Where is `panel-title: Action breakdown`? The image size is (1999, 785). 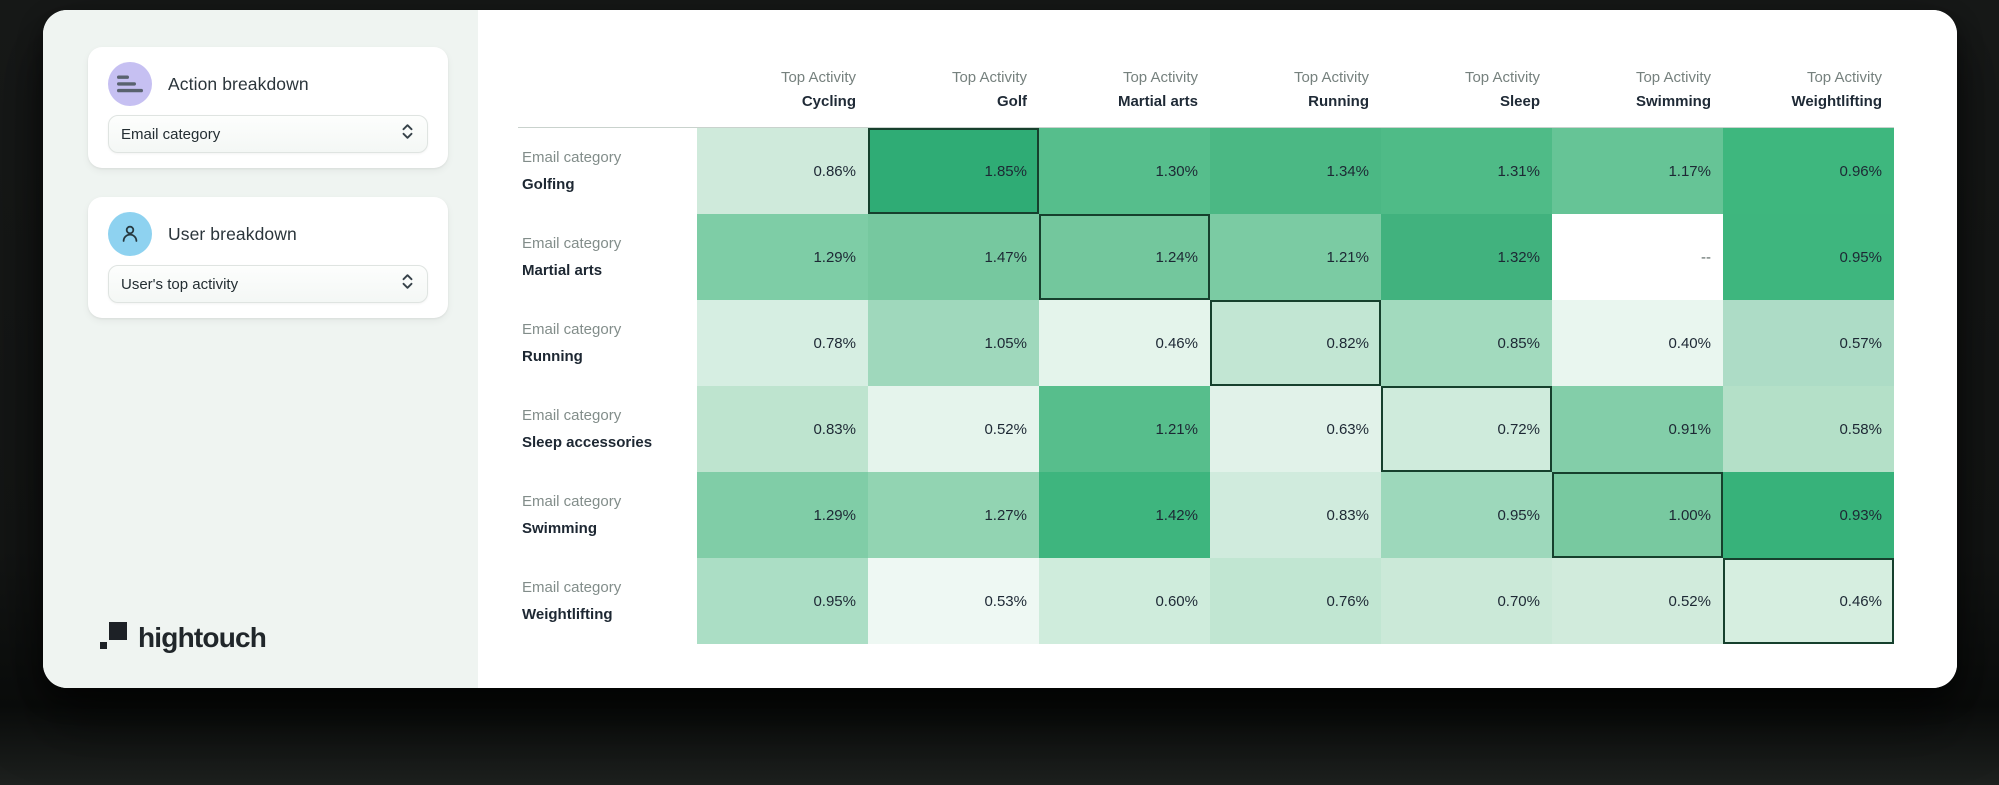 panel-title: Action breakdown is located at coordinates (238, 83).